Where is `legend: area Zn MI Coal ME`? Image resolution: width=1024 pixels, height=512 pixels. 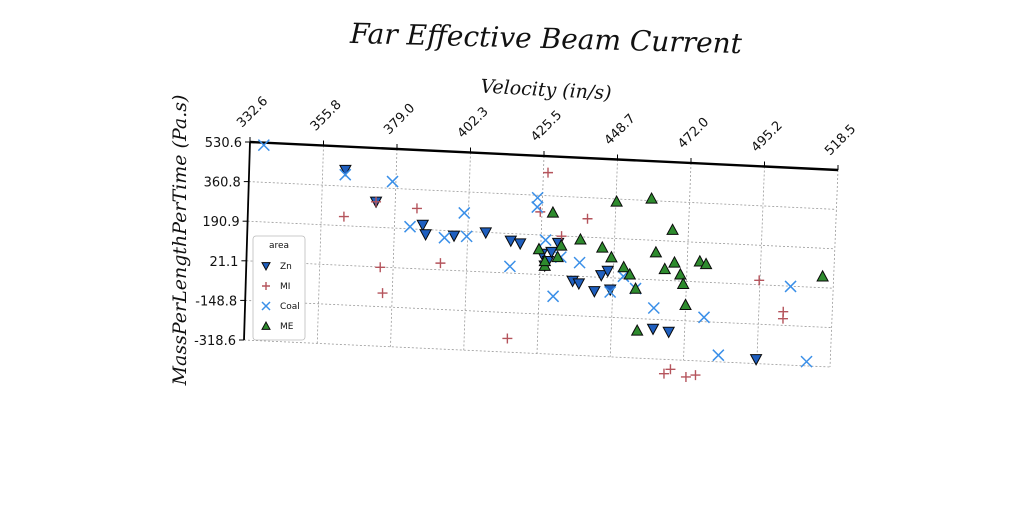
legend: area Zn MI Coal ME is located at coordinates (279, 288).